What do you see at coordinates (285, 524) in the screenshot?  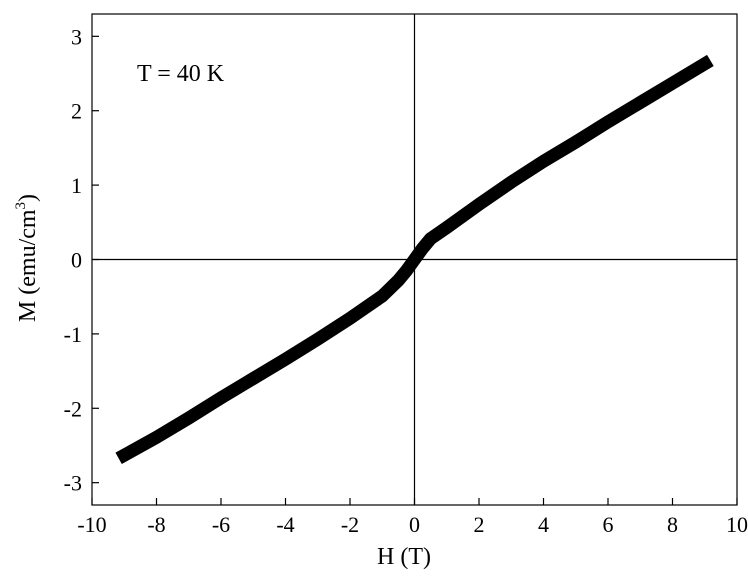 I see `x-tick-label: -4` at bounding box center [285, 524].